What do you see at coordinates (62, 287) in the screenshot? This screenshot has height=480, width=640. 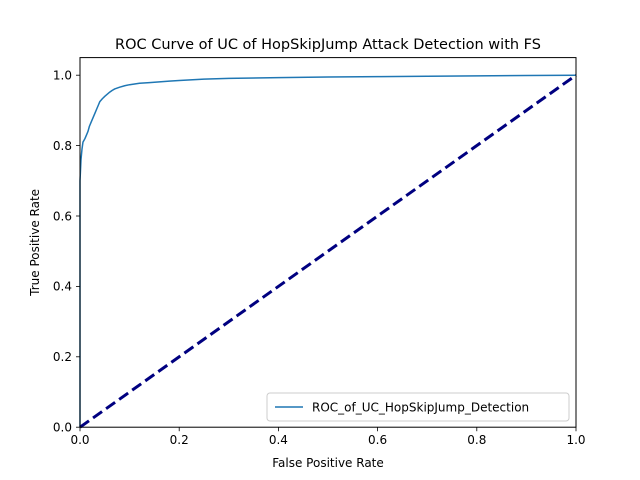 I see `y-tick-label: 0.4` at bounding box center [62, 287].